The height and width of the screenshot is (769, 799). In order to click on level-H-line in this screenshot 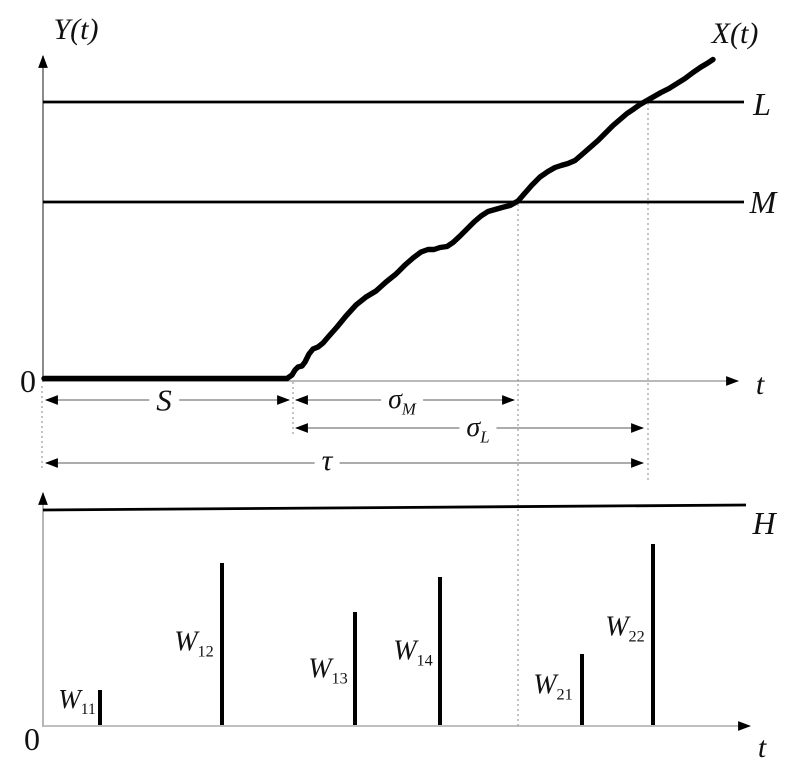, I will do `click(394, 507)`.